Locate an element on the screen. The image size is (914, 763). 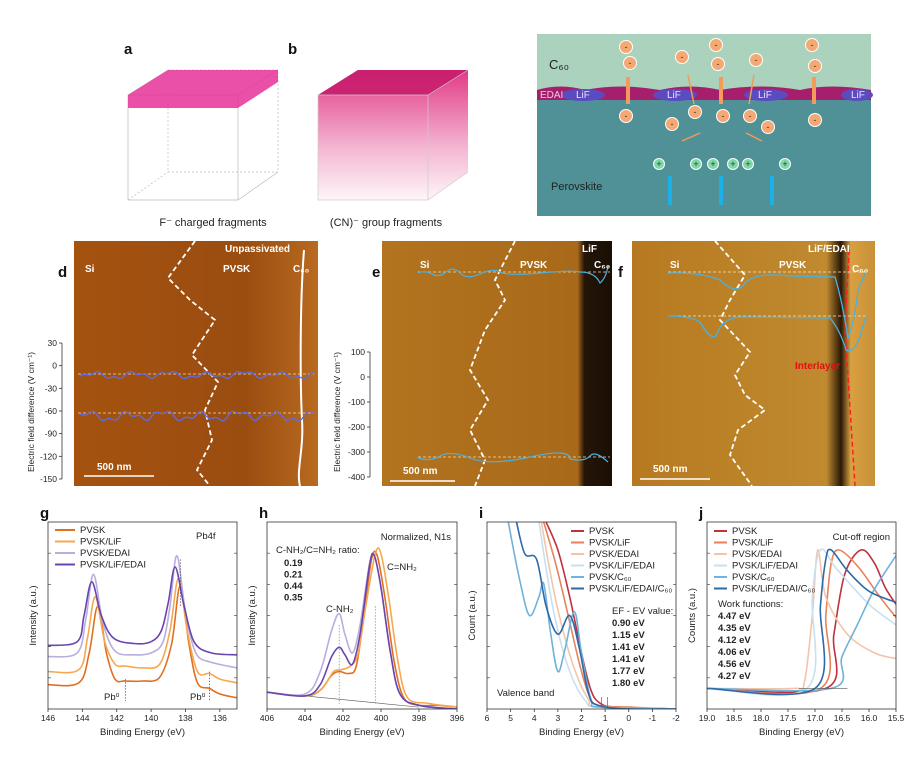
y-axis-label: Intensity (a.u.) is located at coordinates (33, 615).